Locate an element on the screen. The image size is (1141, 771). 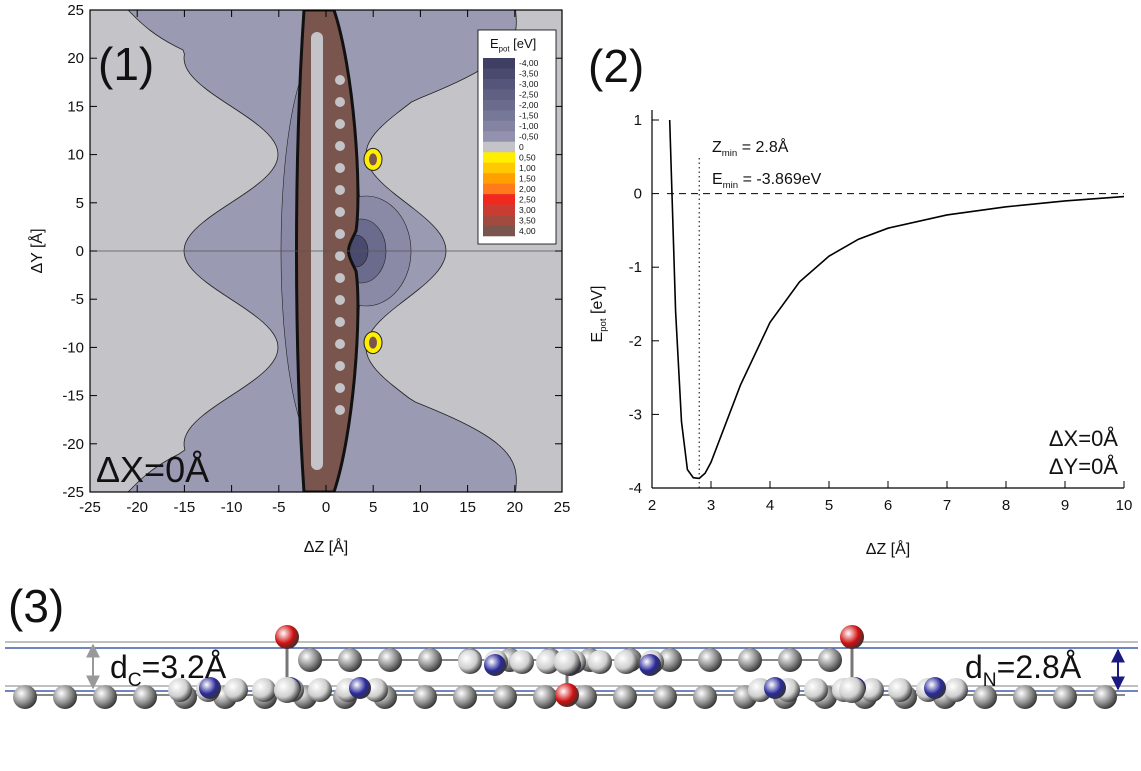
distance-label: dN=2.8Å is located at coordinates (1023, 670).